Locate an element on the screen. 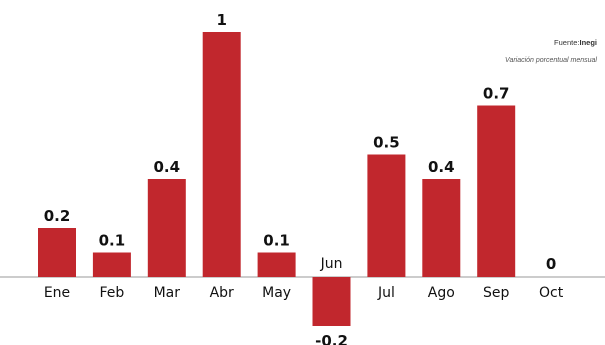  bar-sep is located at coordinates (496, 191).